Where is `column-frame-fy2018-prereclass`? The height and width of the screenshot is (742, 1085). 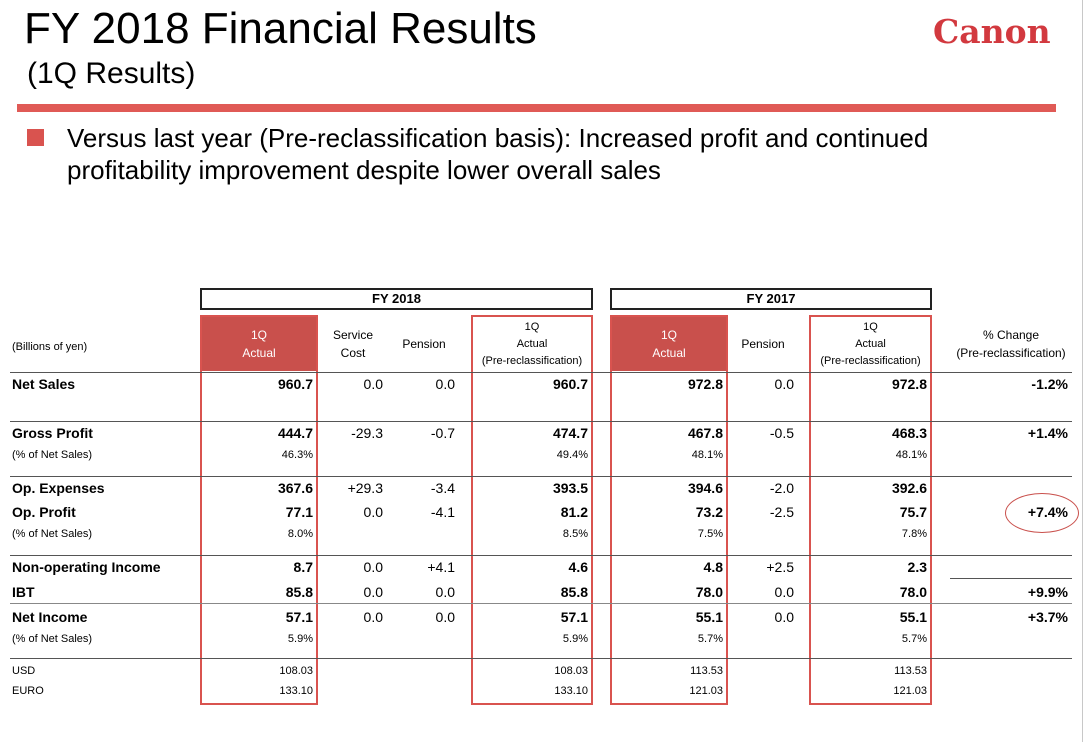
column-frame-fy2018-prereclass is located at coordinates (532, 510).